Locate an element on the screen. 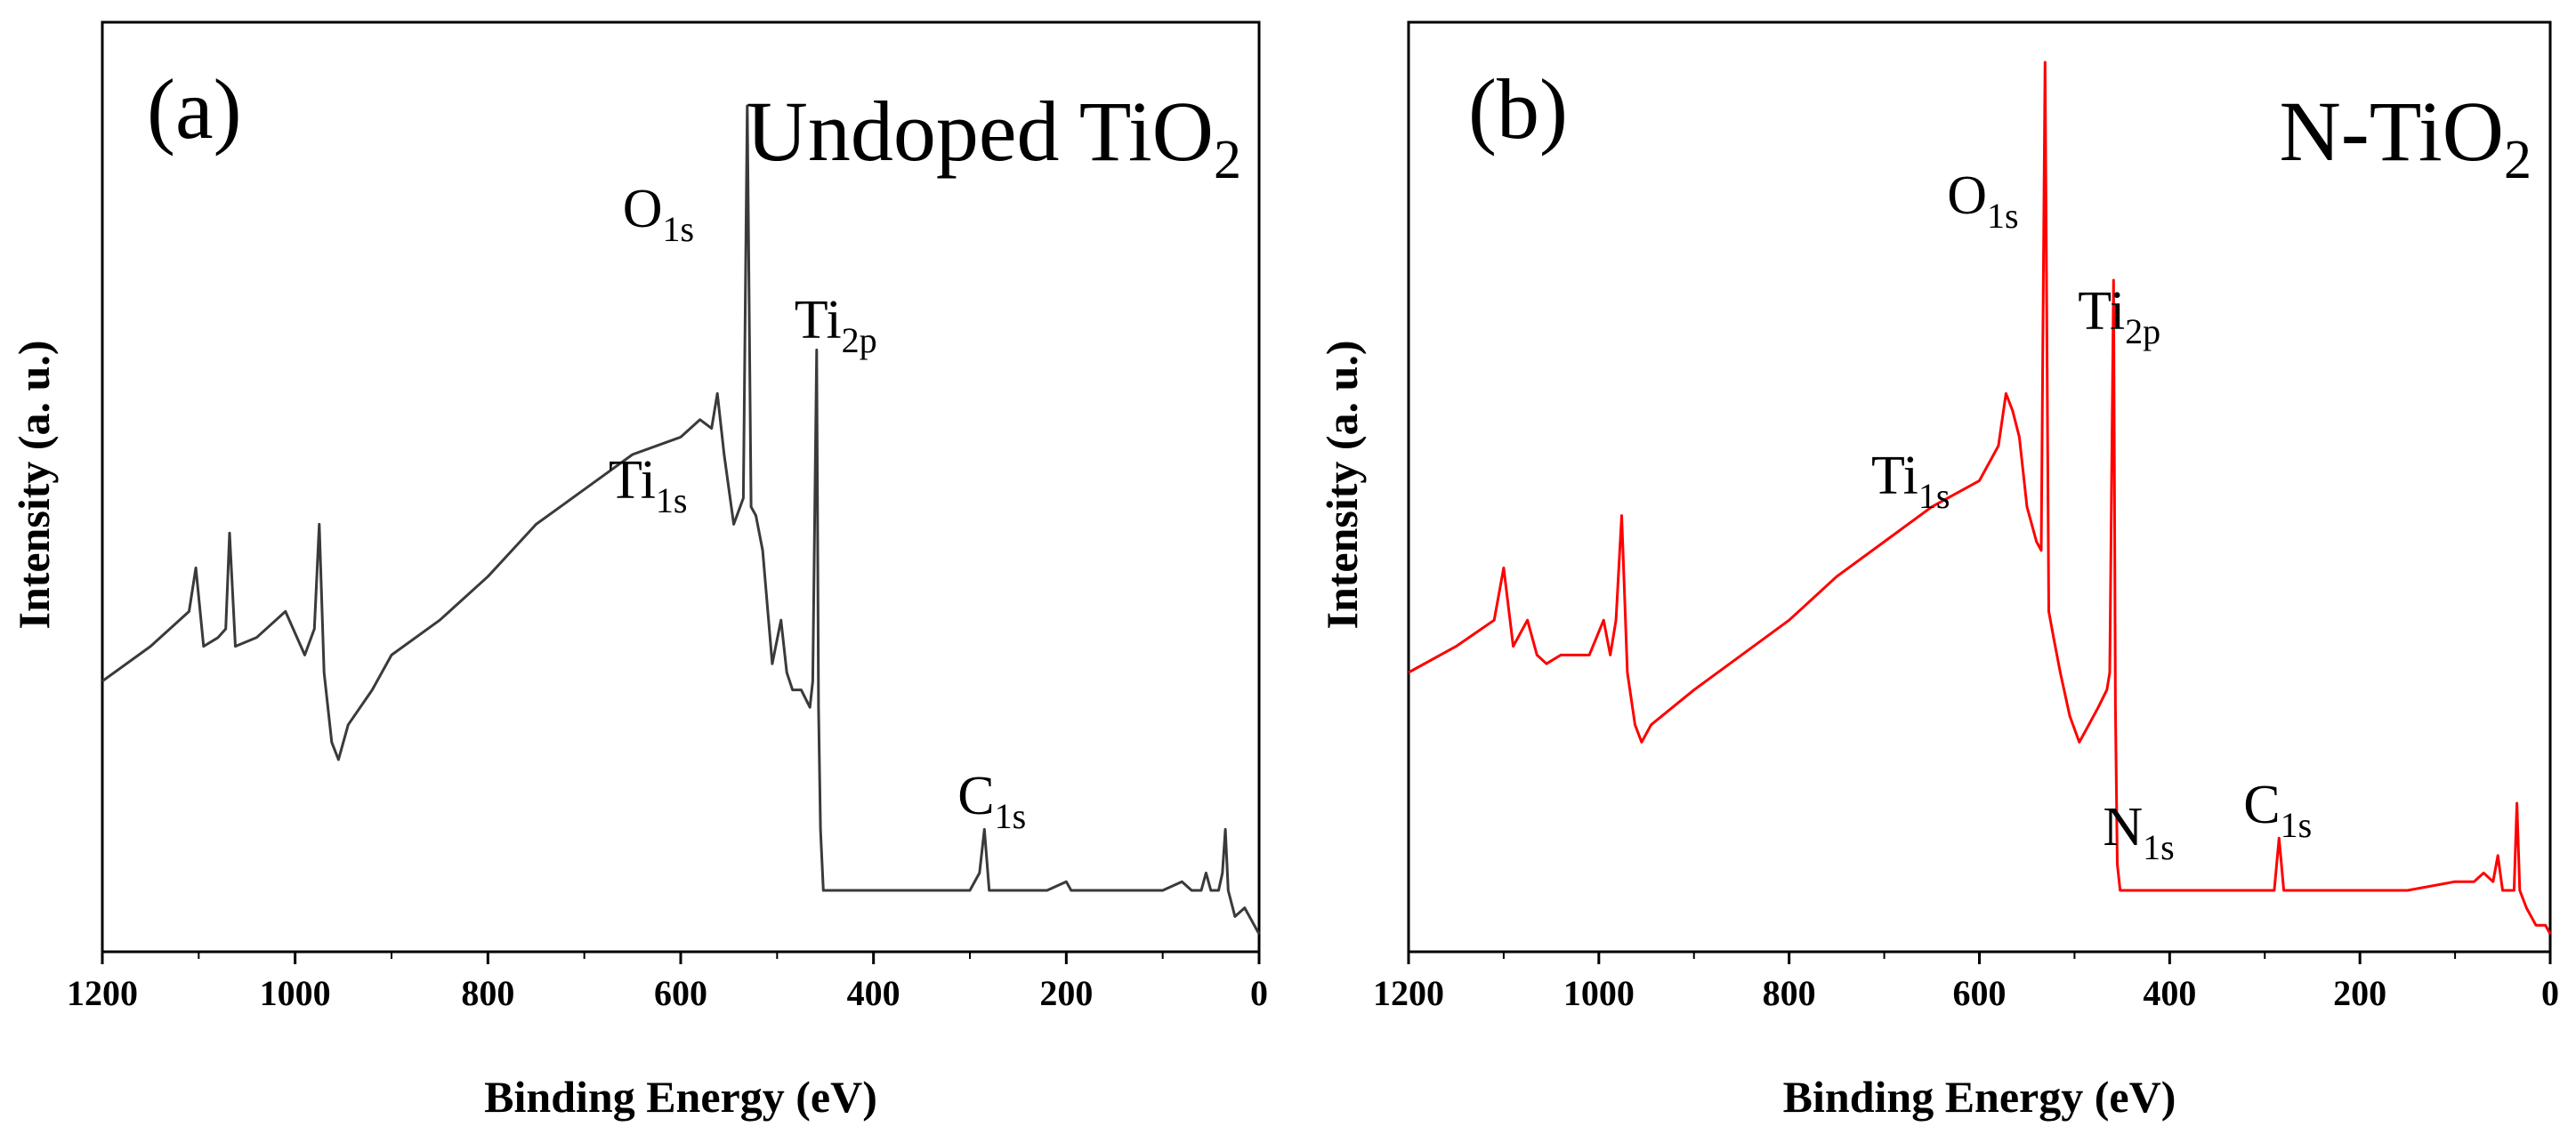  sample-title: Undoped TiO2 is located at coordinates (994, 137).